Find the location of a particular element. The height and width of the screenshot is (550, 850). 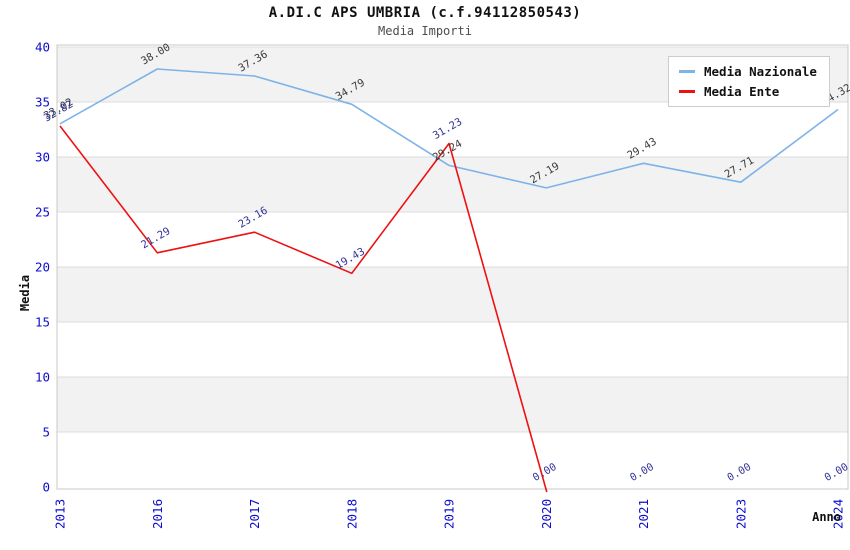

legend-item-media-ente: Media Ente is located at coordinates (748, 91).